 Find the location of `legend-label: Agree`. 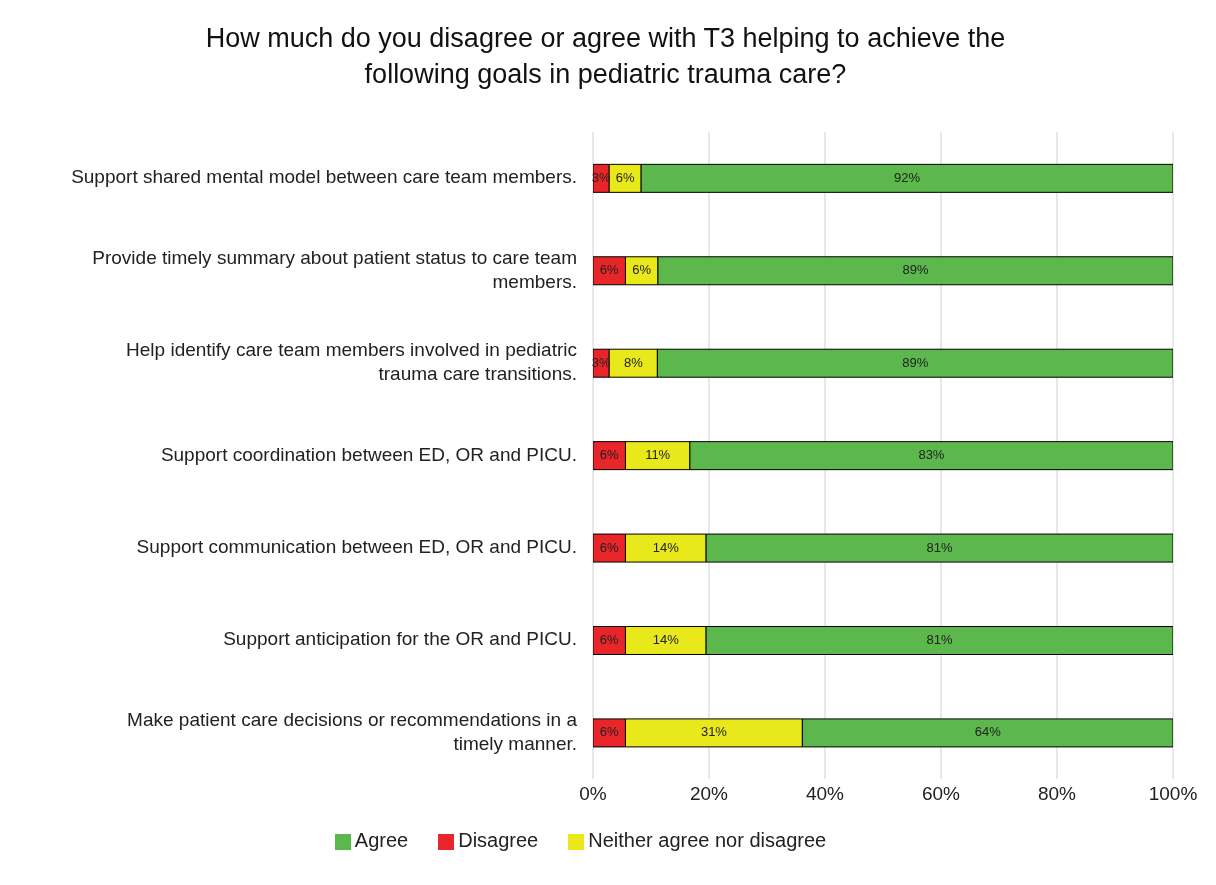

legend-label: Agree is located at coordinates (381, 840).